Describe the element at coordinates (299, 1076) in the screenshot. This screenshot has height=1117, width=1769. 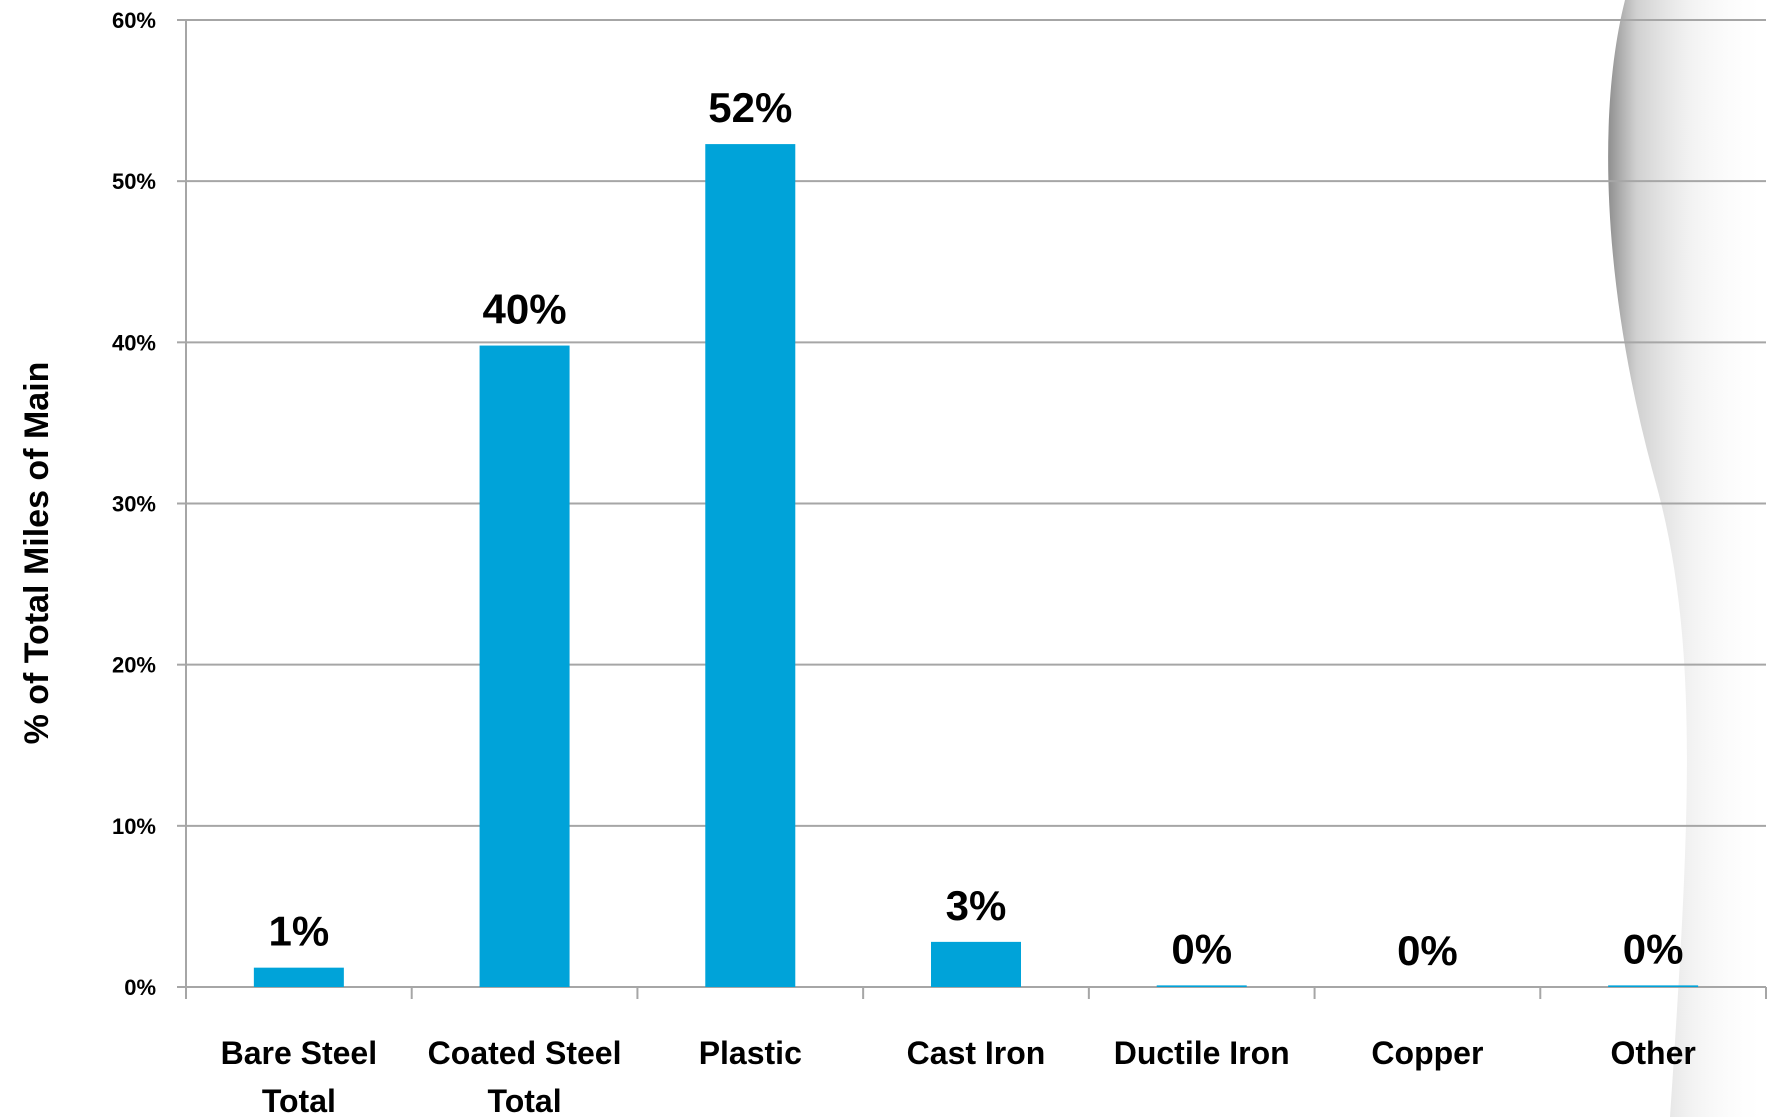
I see `x-category-label: Bare Steel Total` at that location.